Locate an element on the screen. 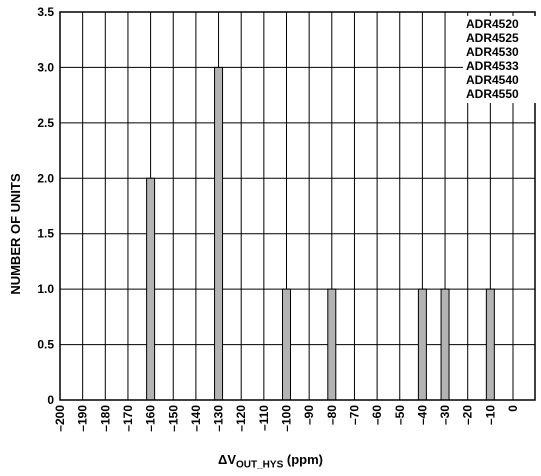  x-tick-label: –140 is located at coordinates (196, 418).